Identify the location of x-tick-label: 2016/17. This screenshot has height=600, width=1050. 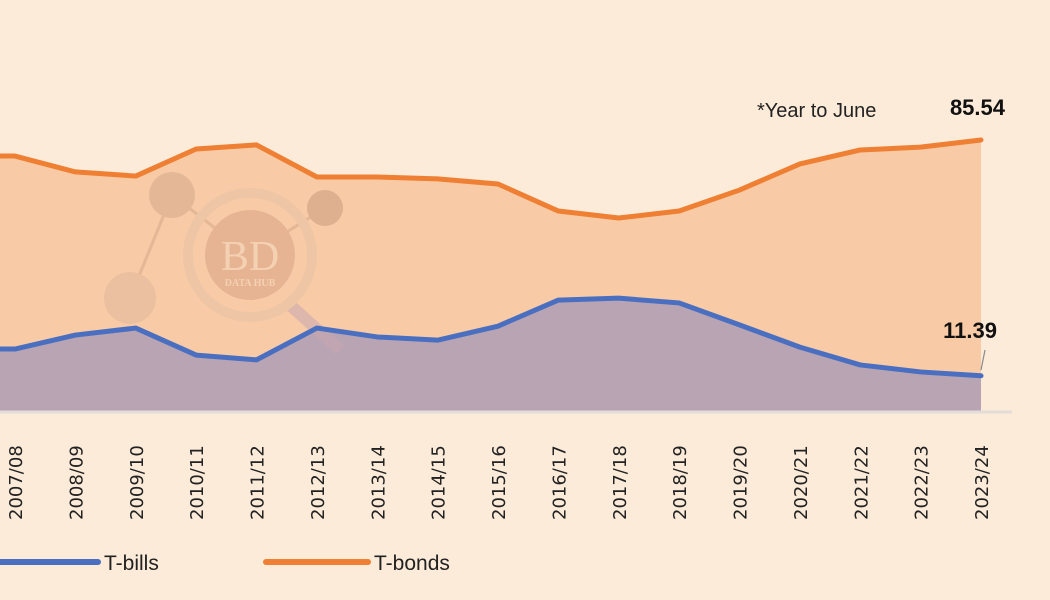
(559, 482).